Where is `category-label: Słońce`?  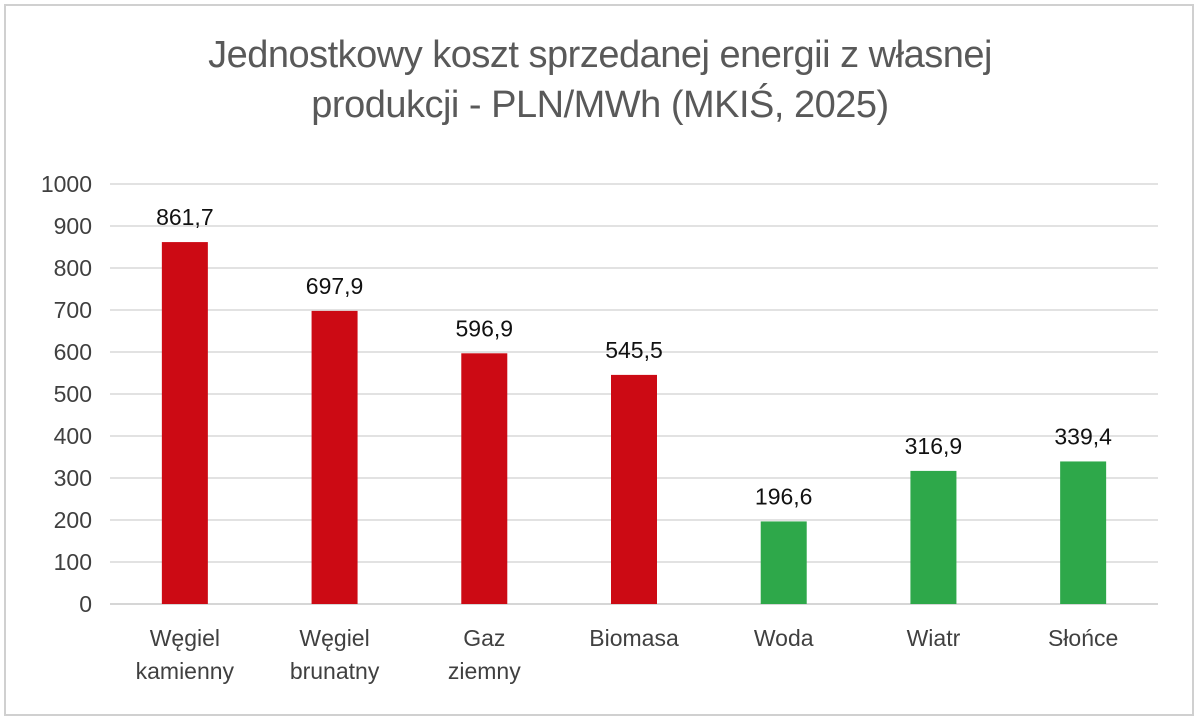 category-label: Słońce is located at coordinates (1083, 638).